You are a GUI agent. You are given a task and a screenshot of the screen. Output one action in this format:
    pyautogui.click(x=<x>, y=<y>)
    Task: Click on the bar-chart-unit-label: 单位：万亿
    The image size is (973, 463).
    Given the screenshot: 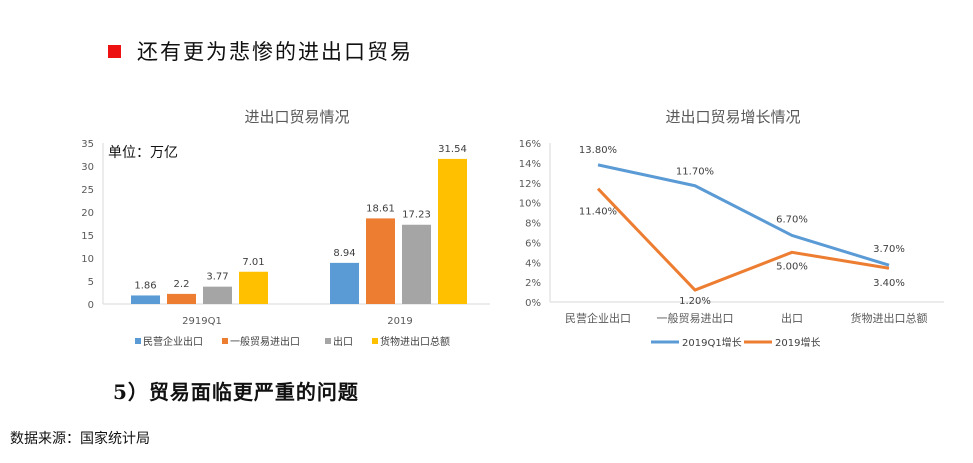 What is the action you would take?
    pyautogui.click(x=143, y=153)
    